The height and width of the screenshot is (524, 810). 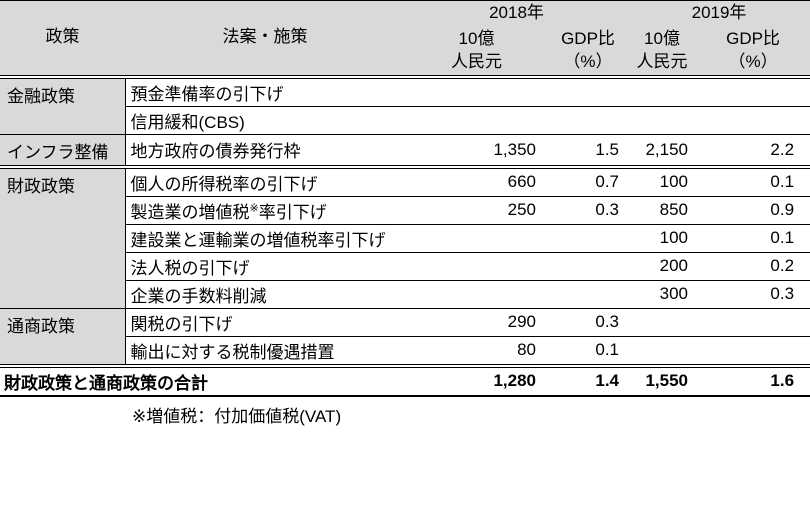 What do you see at coordinates (264, 181) in the screenshot?
I see `measure-cell: 個人の所得税率の引下げ` at bounding box center [264, 181].